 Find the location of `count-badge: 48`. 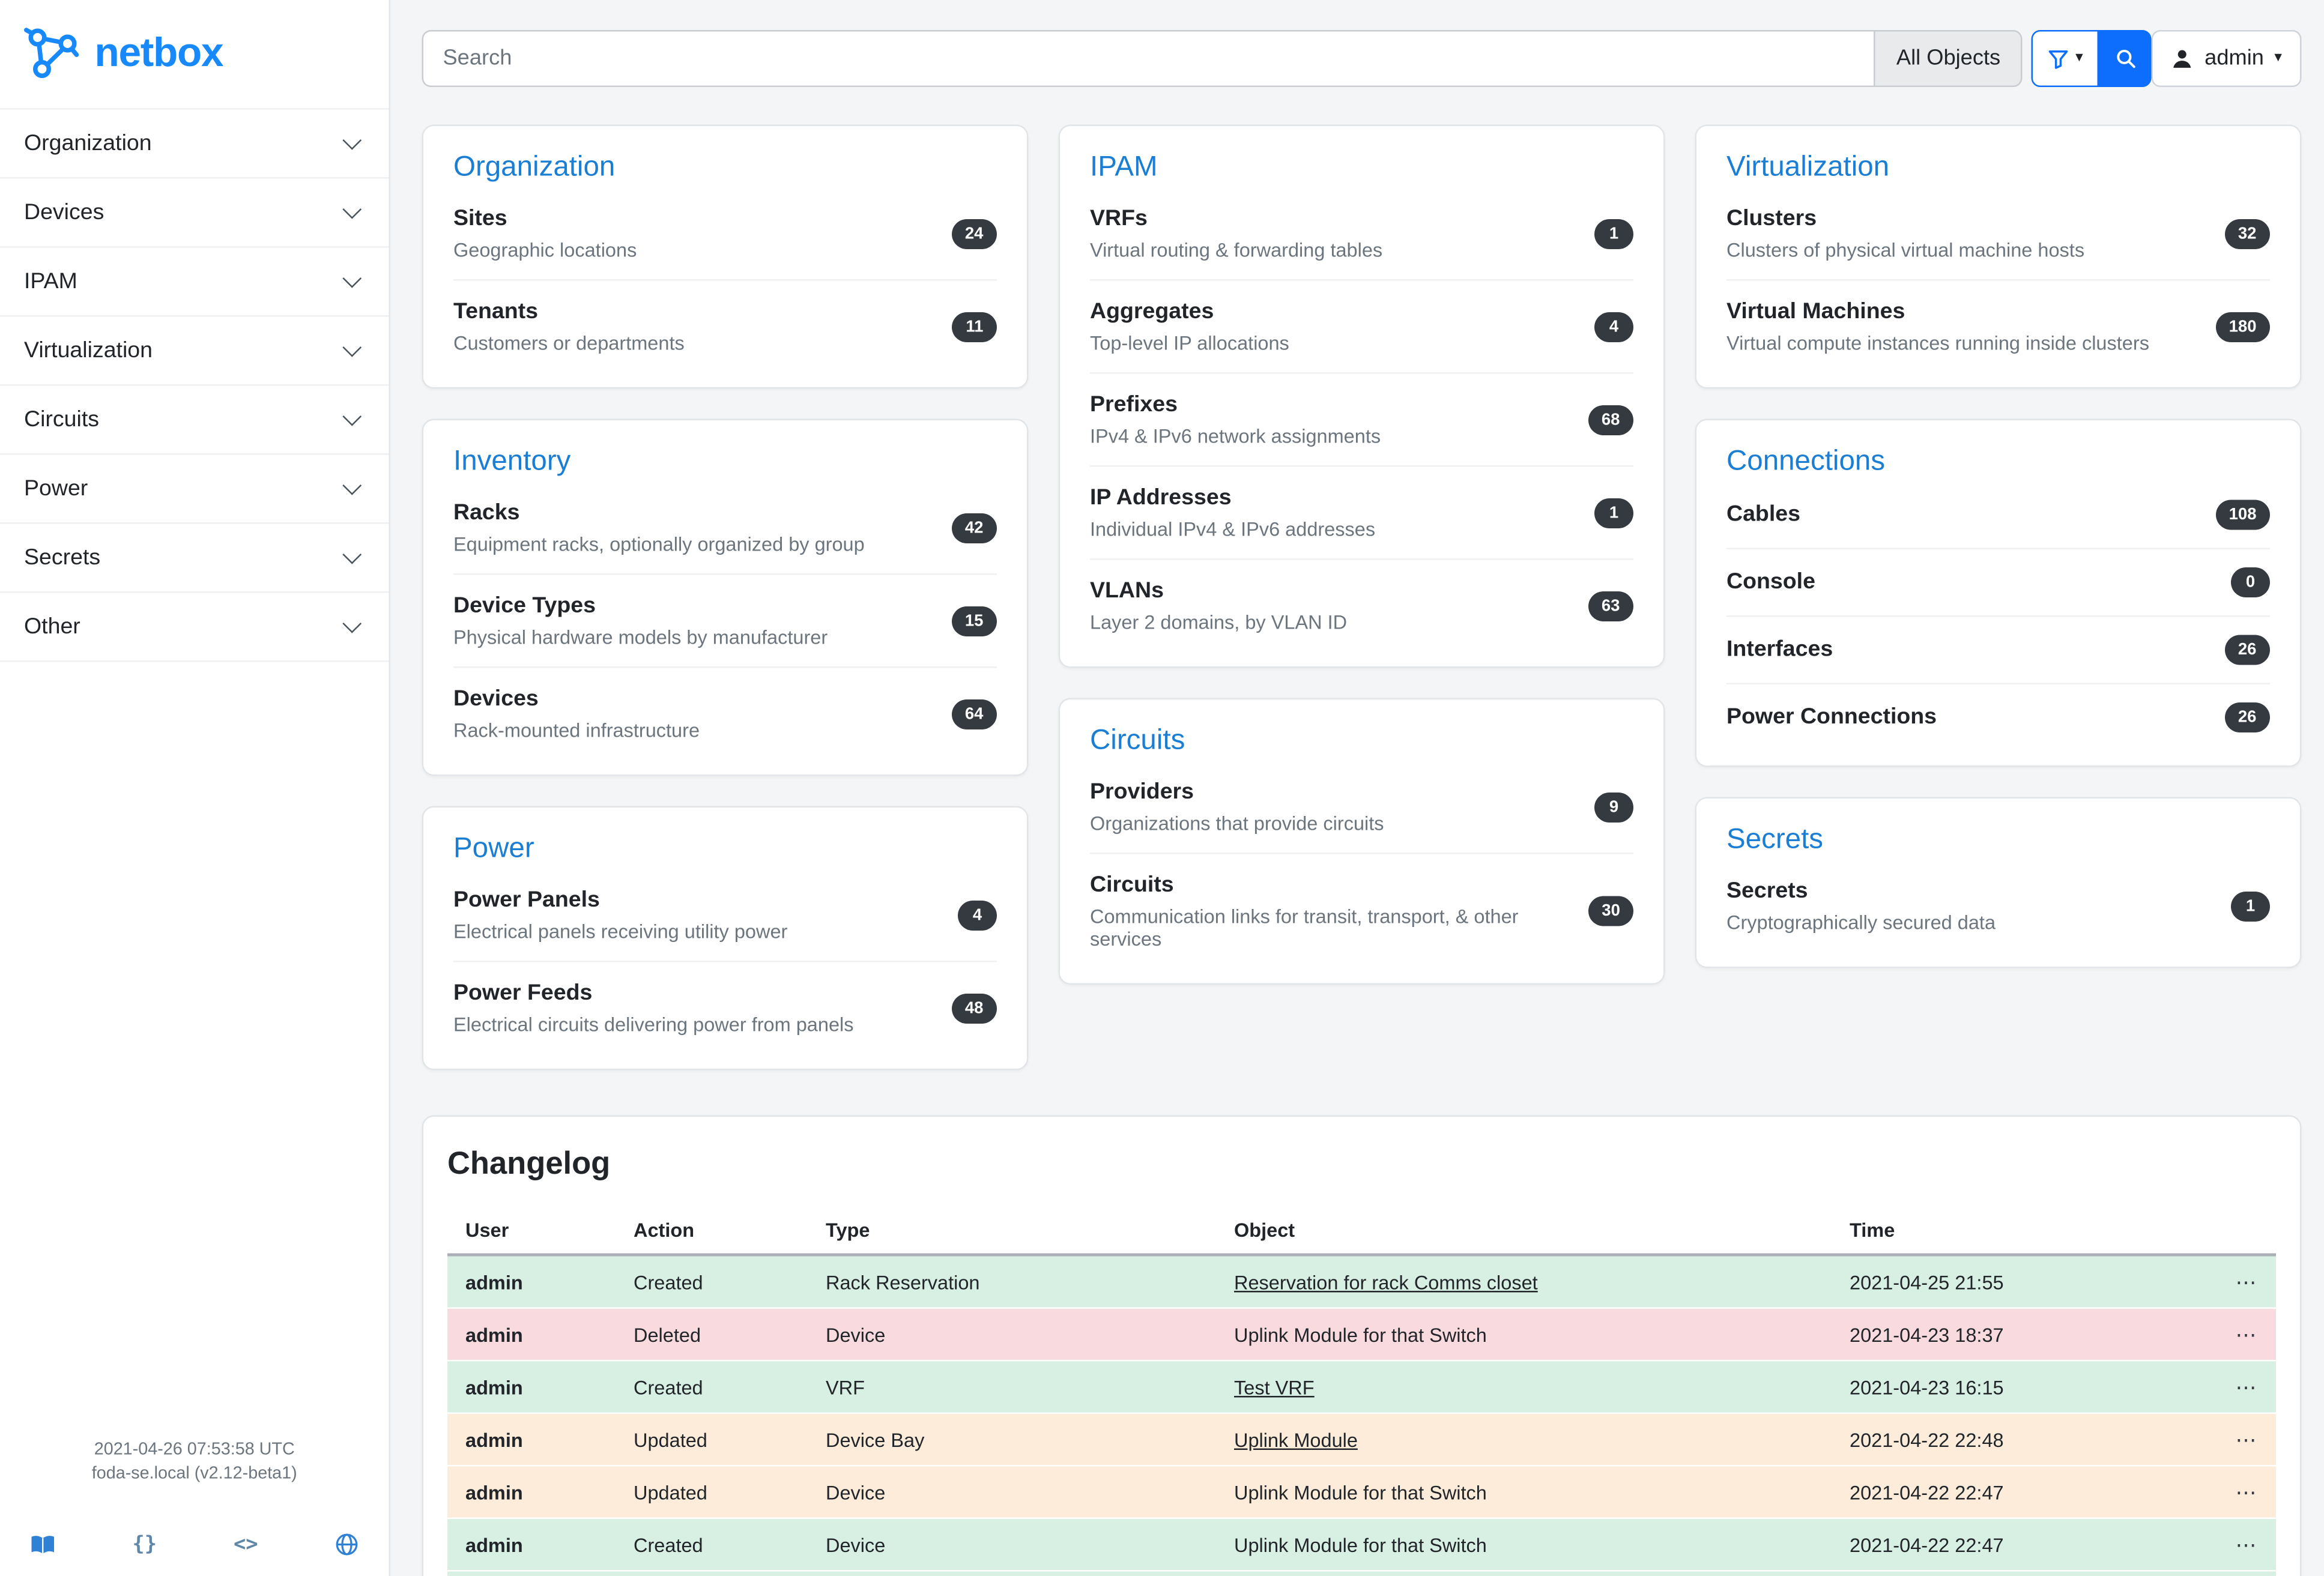

count-badge: 48 is located at coordinates (974, 1008).